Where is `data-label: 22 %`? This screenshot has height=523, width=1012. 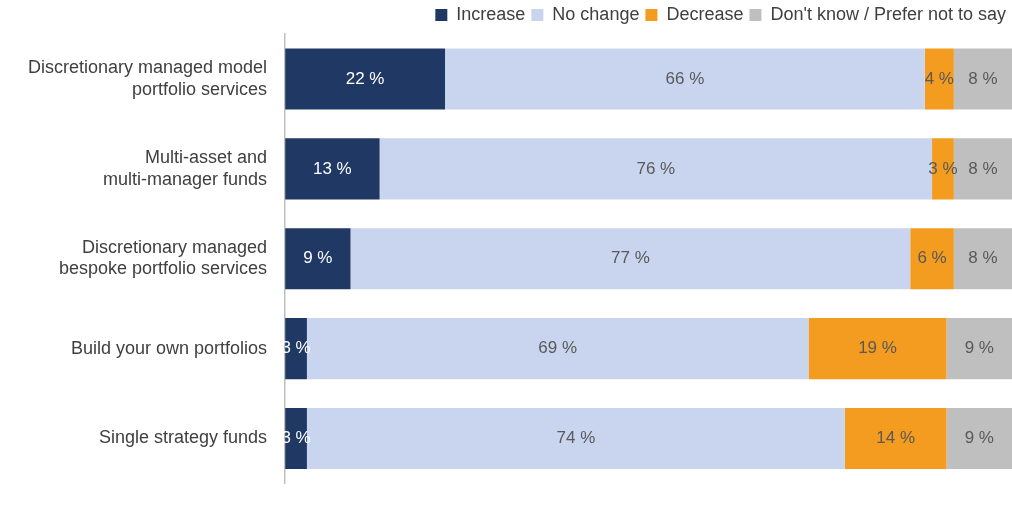
data-label: 22 % is located at coordinates (365, 78).